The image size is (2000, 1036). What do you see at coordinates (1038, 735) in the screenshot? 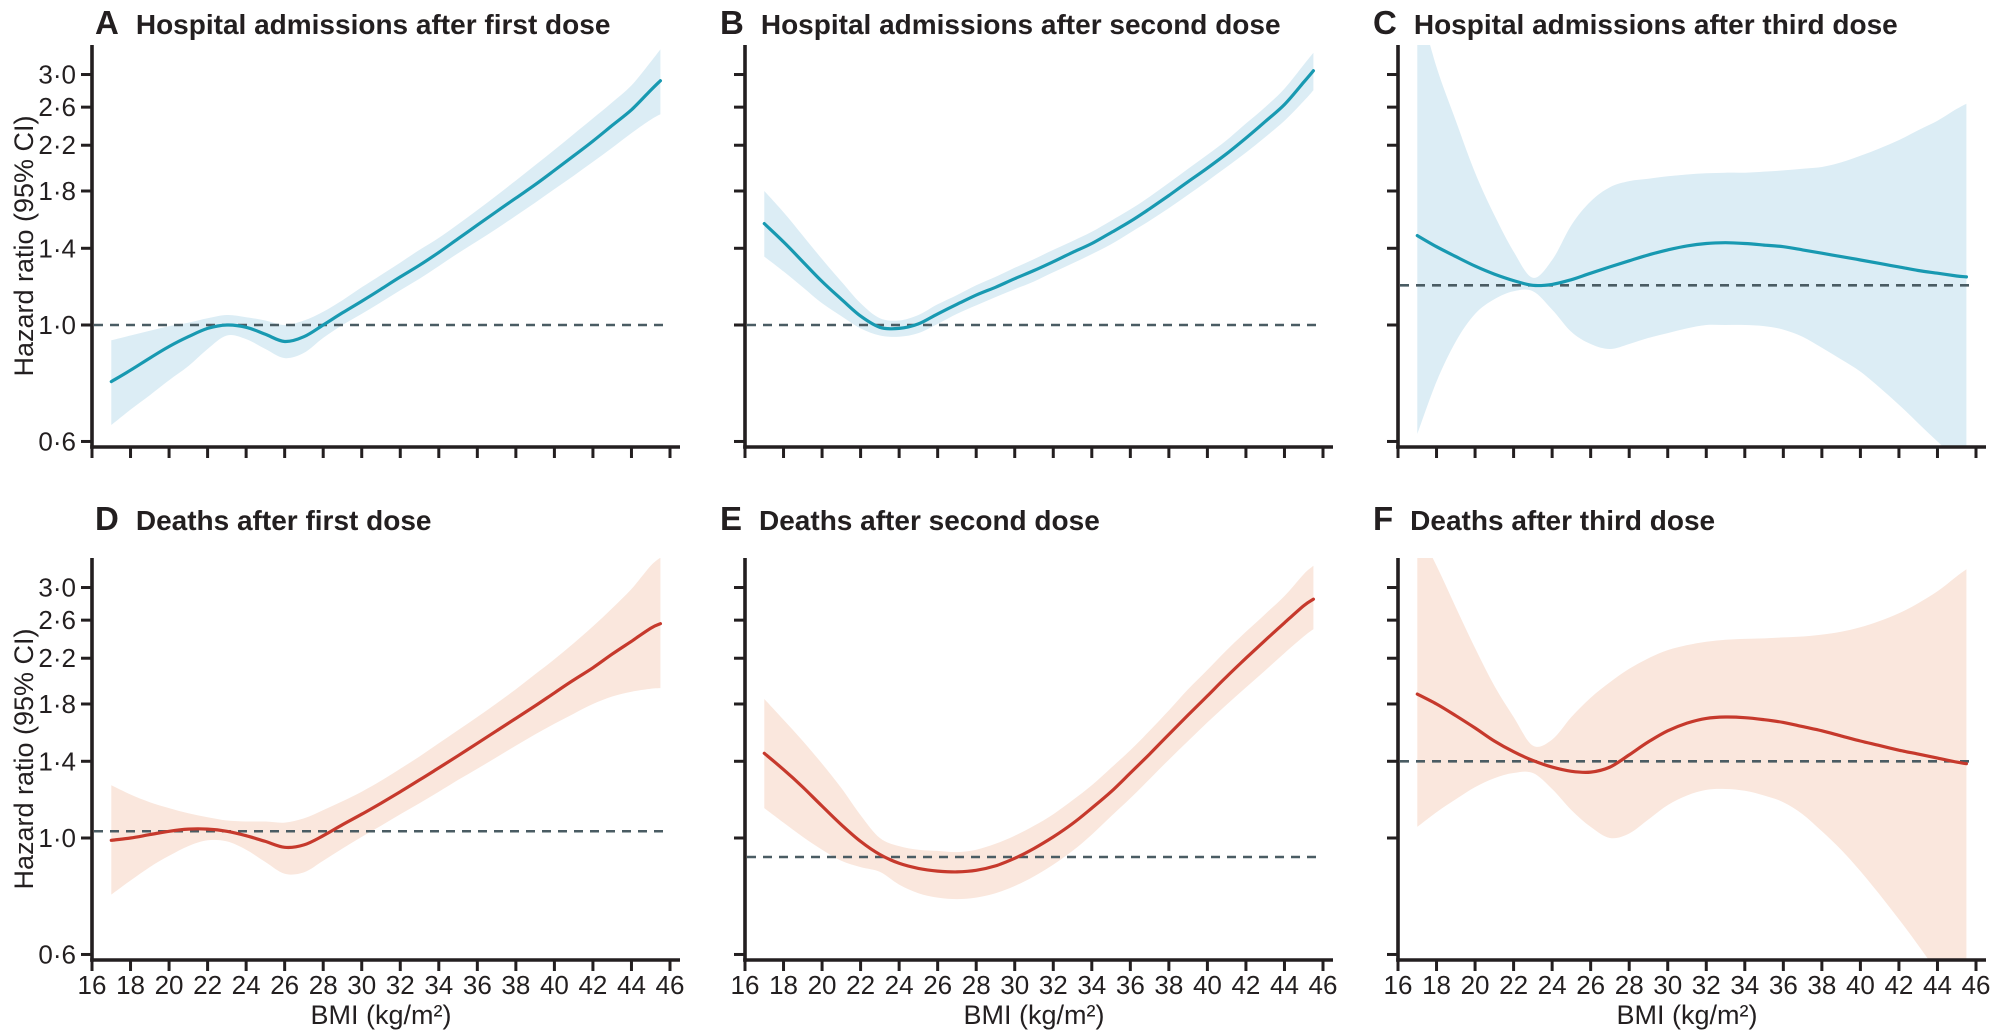
I see `panel-e-curve` at bounding box center [1038, 735].